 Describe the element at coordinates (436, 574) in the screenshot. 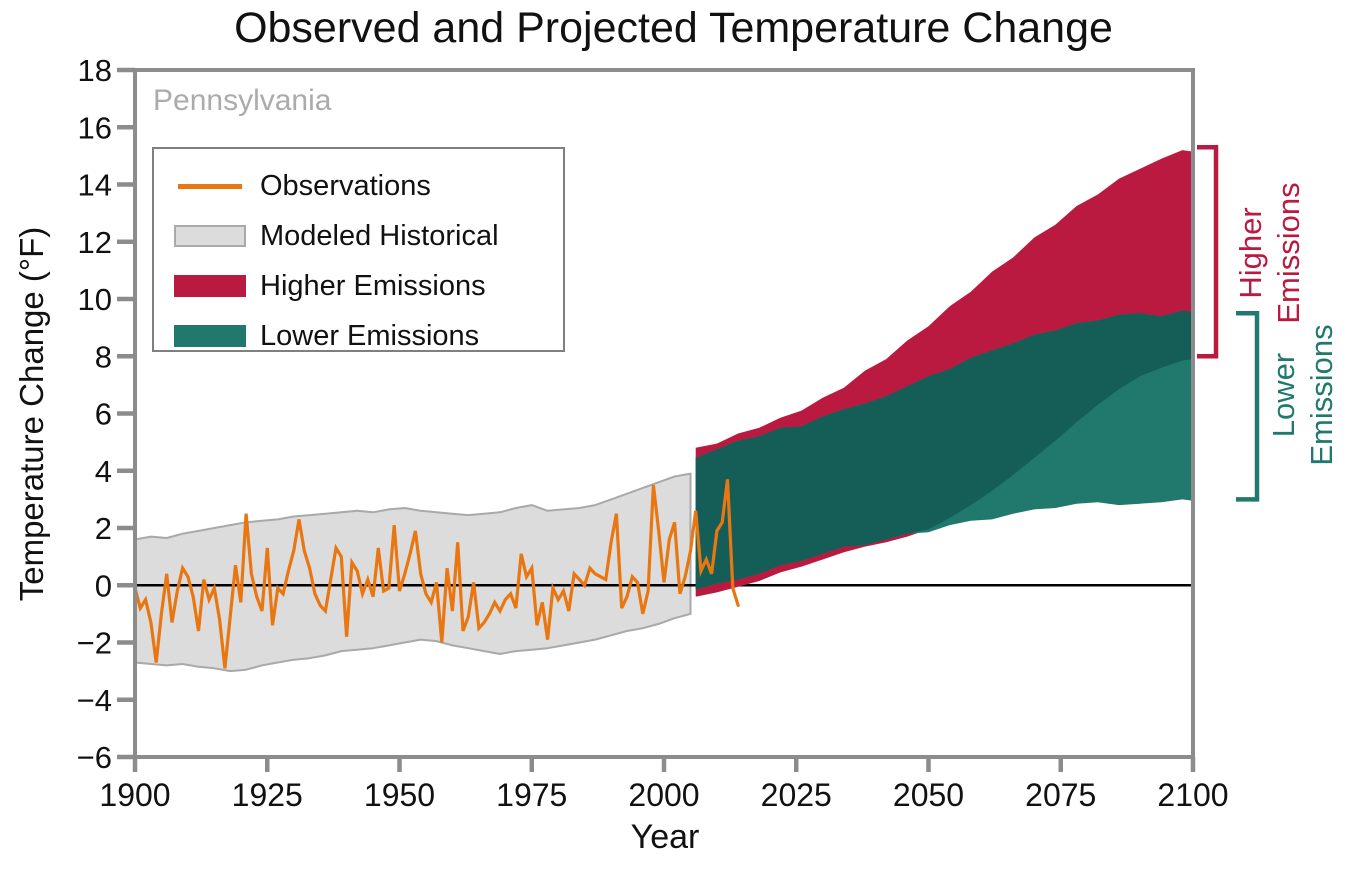

I see `observations-line` at that location.